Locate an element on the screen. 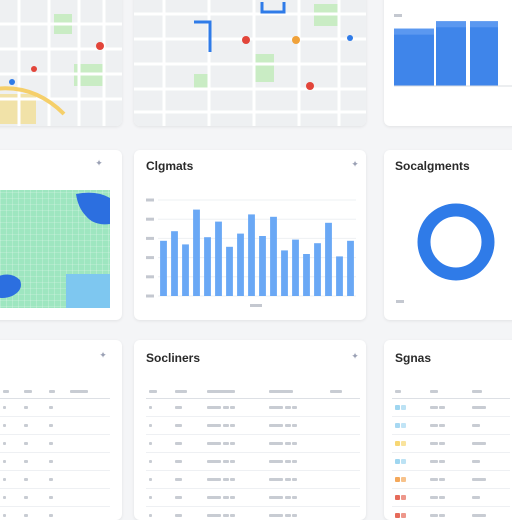  map-card-top-center is located at coordinates (250, 63).